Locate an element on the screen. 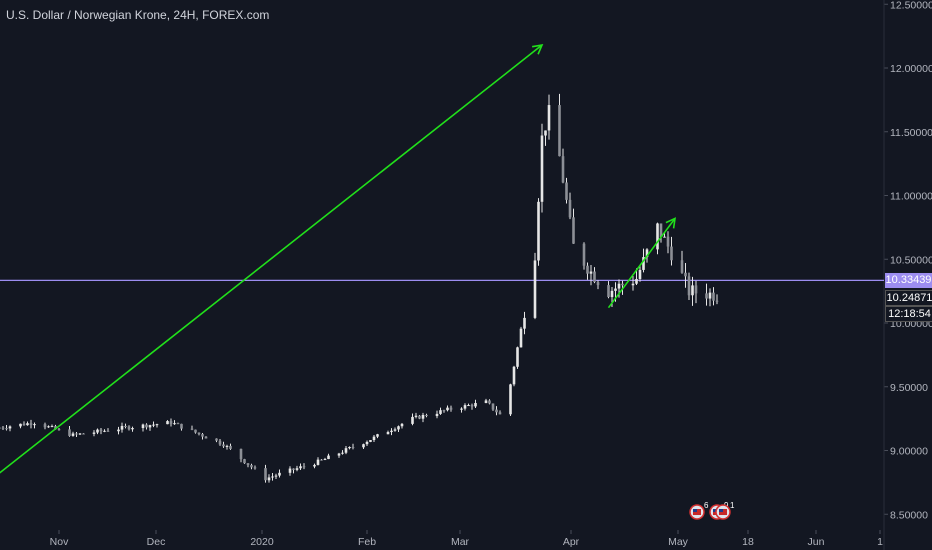 This screenshot has width=932, height=550. trend-arrow-line is located at coordinates (641, 263).